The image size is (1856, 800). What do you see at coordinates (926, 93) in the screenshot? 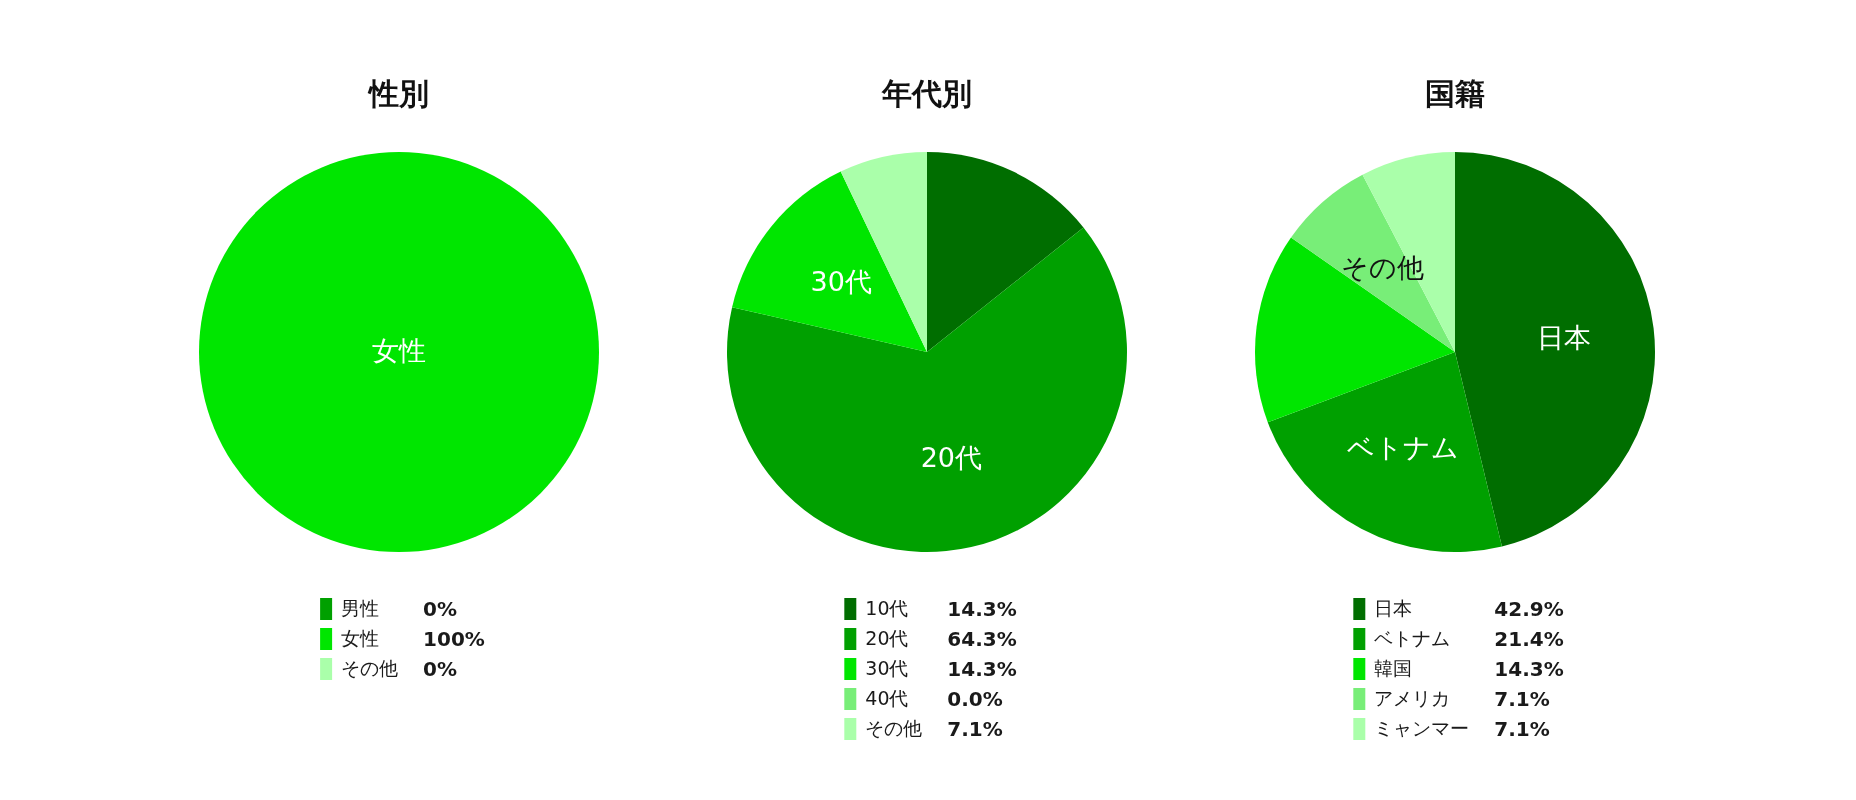
I see `chart-title: 年代別` at bounding box center [926, 93].